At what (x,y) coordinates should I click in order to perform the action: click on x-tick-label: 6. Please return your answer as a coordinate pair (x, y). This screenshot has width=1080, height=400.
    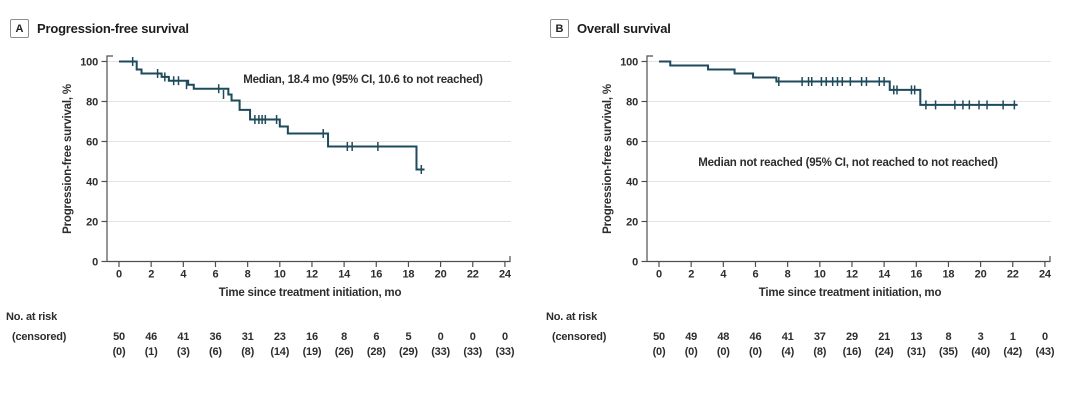
    Looking at the image, I should click on (216, 275).